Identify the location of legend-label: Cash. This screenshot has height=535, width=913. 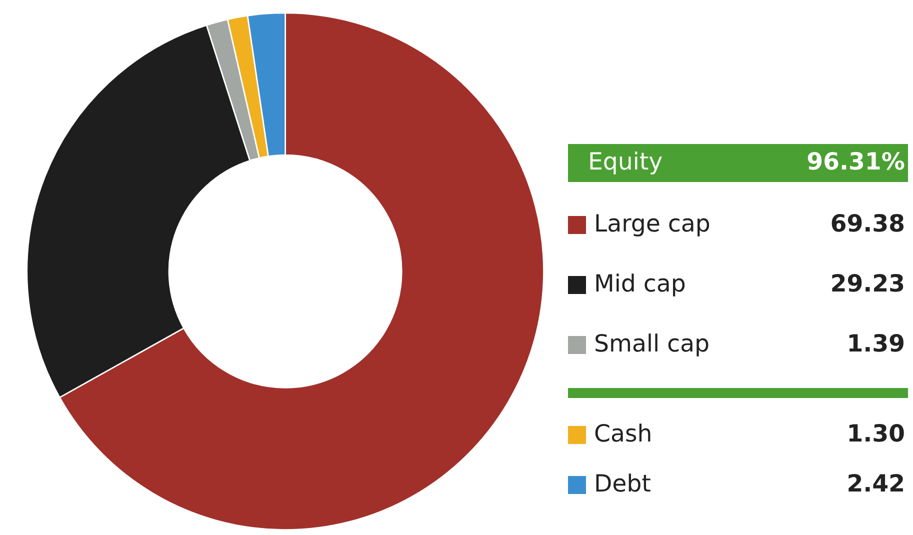
(622, 433).